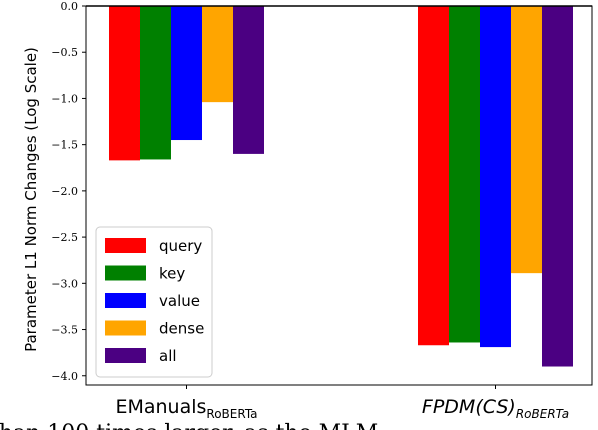  I want to click on legend-swatch-query, so click(125, 245).